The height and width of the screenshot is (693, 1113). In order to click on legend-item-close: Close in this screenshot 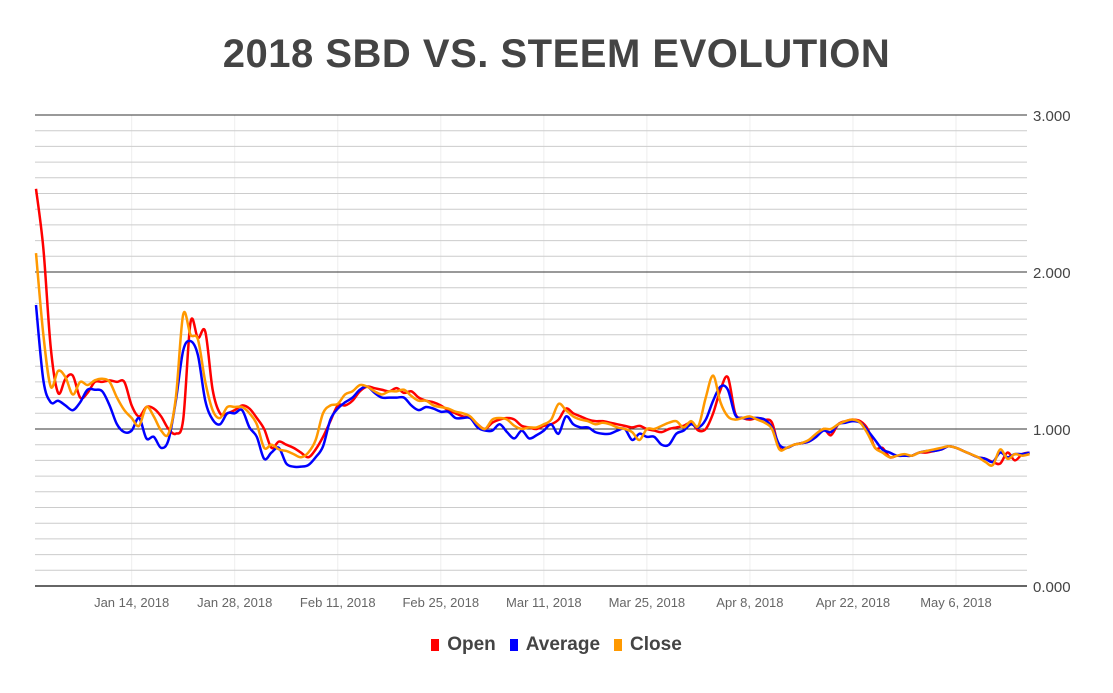, I will do `click(648, 645)`.